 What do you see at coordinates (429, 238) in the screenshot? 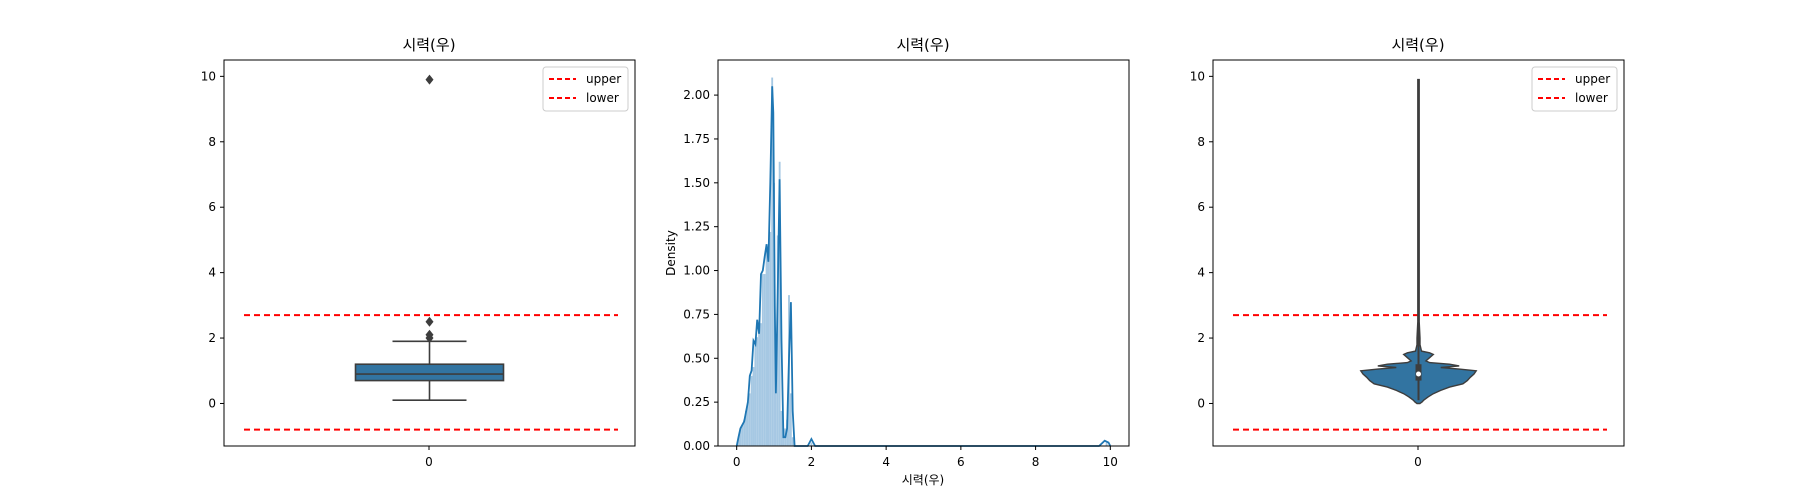
I see `box-element` at bounding box center [429, 238].